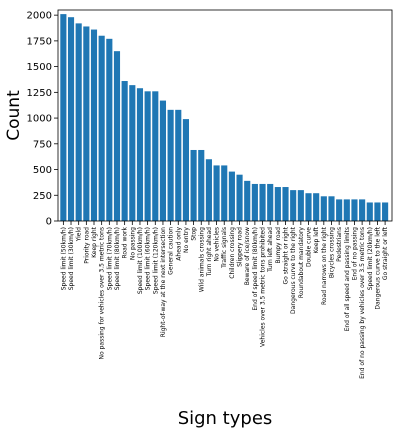 The width and height of the screenshot is (404, 434). I want to click on x-tick-label: Priority road, so click(86, 245).